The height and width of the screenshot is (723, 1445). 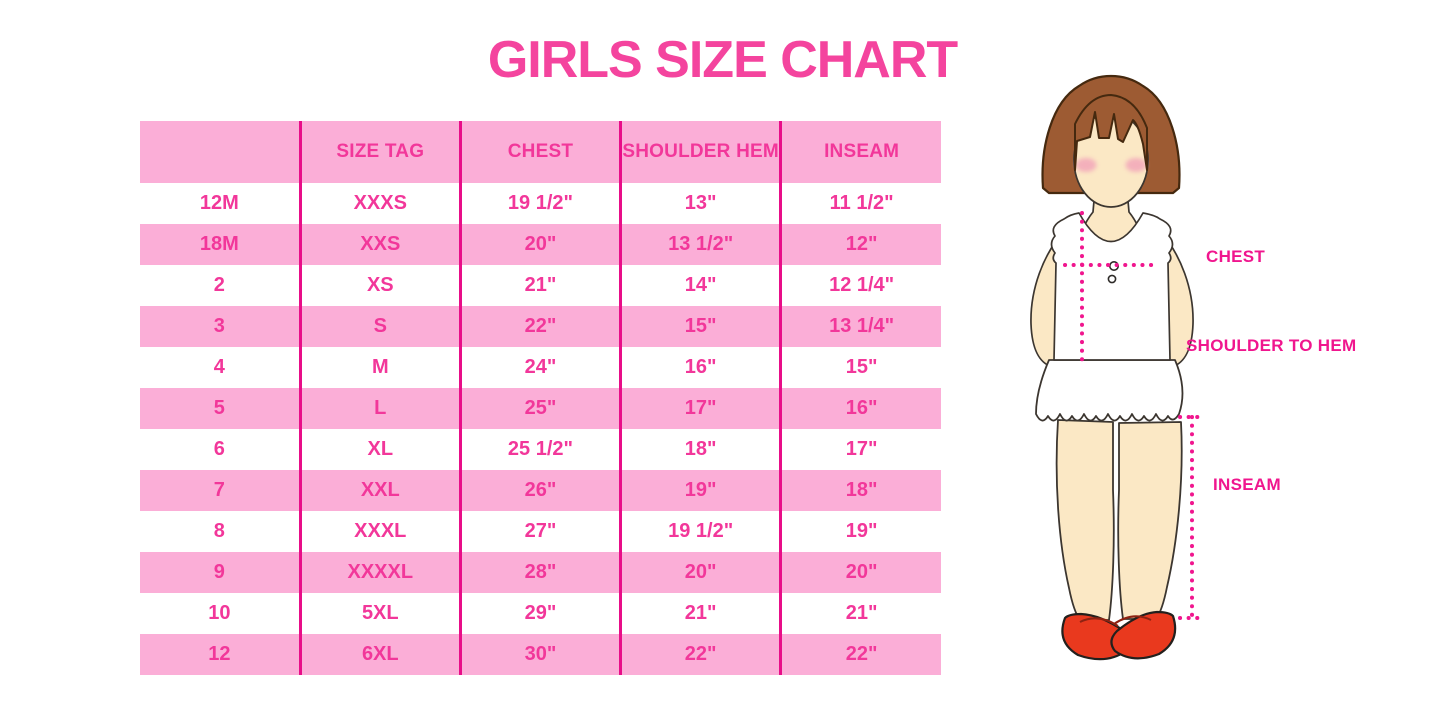 What do you see at coordinates (1109, 390) in the screenshot?
I see `skirt` at bounding box center [1109, 390].